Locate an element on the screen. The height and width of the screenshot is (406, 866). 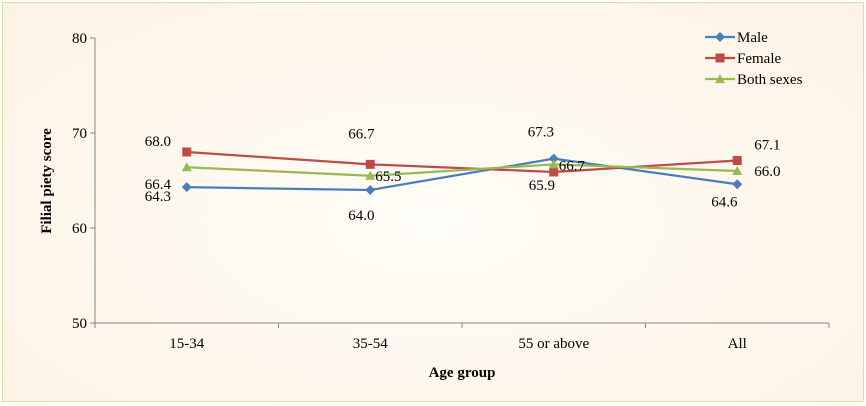
female-data-label: 68.0 is located at coordinates (158, 142).